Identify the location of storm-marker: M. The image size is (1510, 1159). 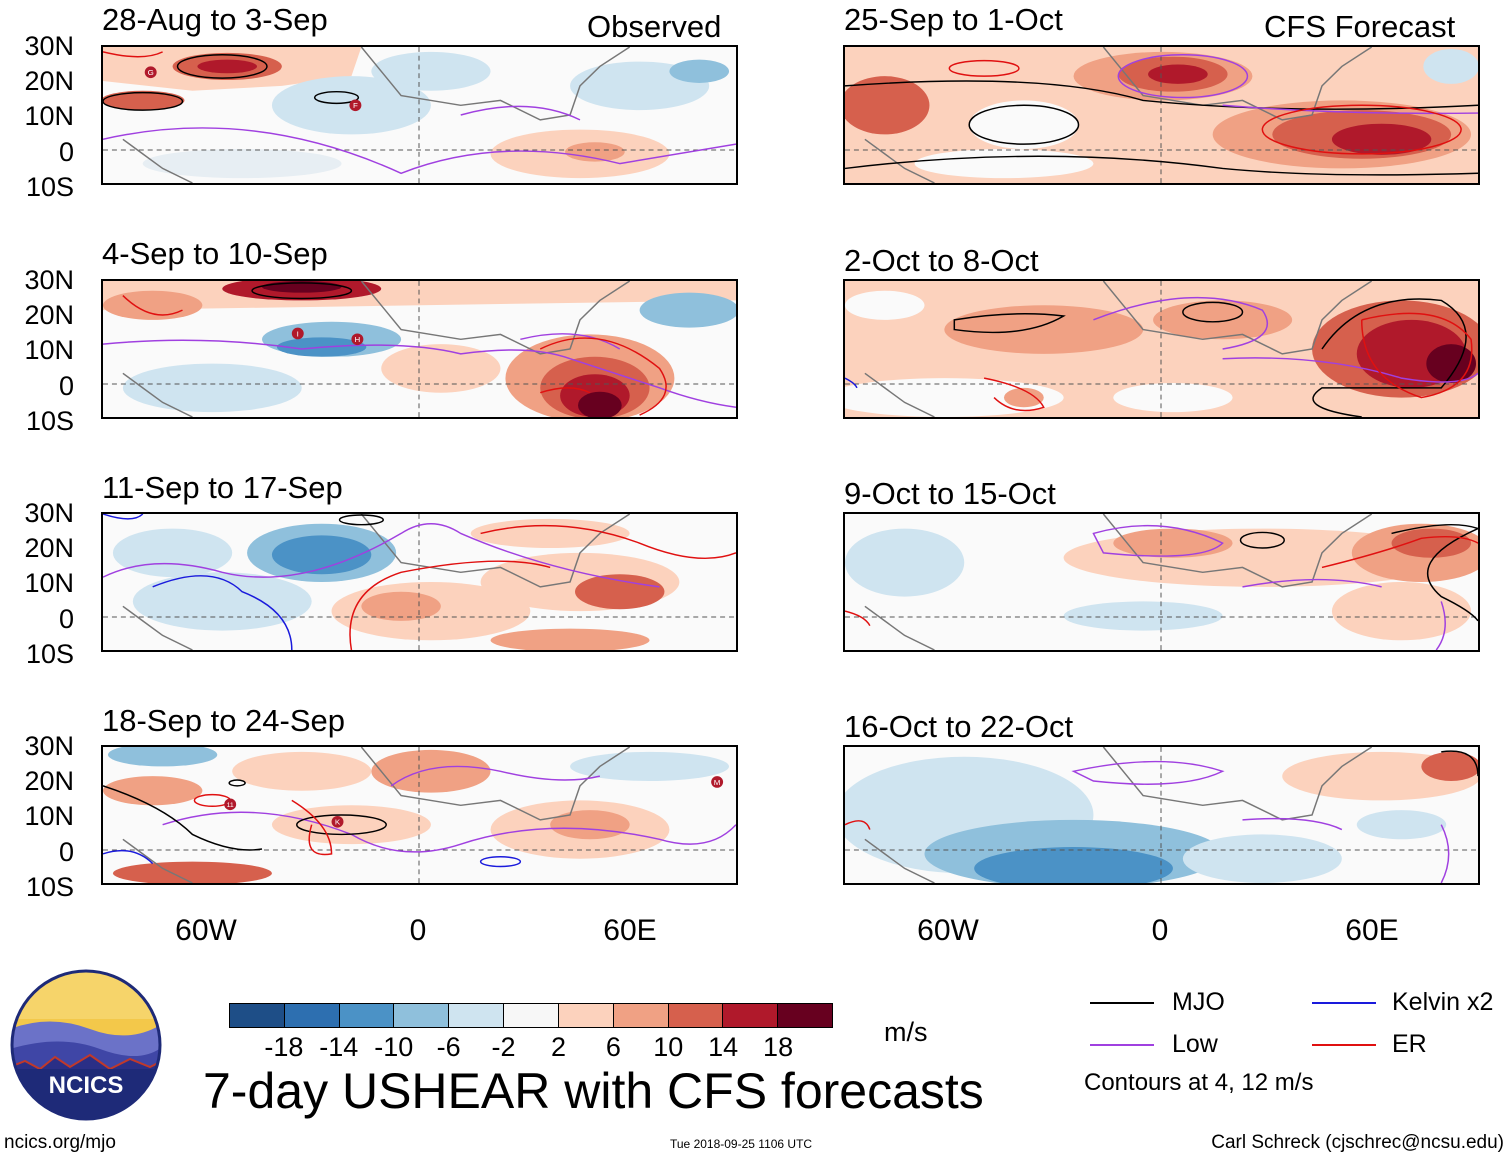
(717, 782).